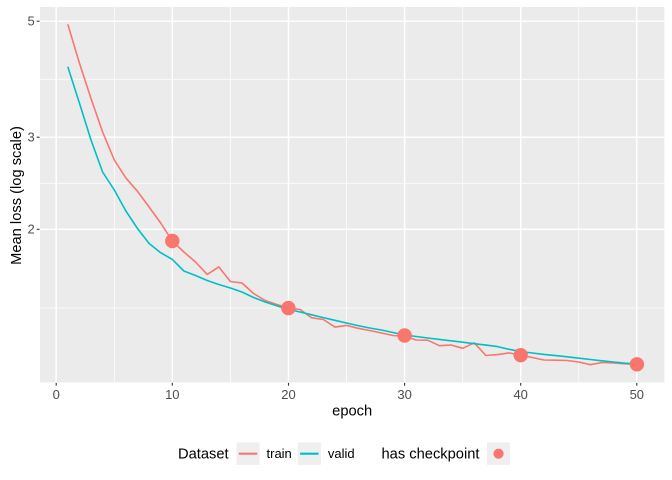  Describe the element at coordinates (352, 412) in the screenshot. I see `svg-text: epoch` at that location.